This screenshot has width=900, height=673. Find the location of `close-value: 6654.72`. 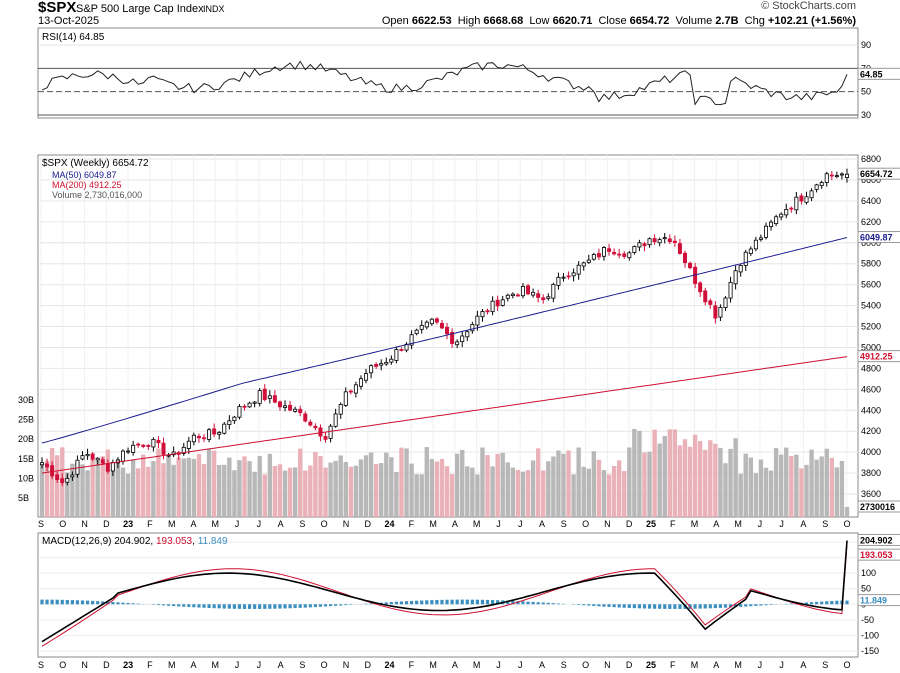

close-value: 6654.72 is located at coordinates (649, 21).